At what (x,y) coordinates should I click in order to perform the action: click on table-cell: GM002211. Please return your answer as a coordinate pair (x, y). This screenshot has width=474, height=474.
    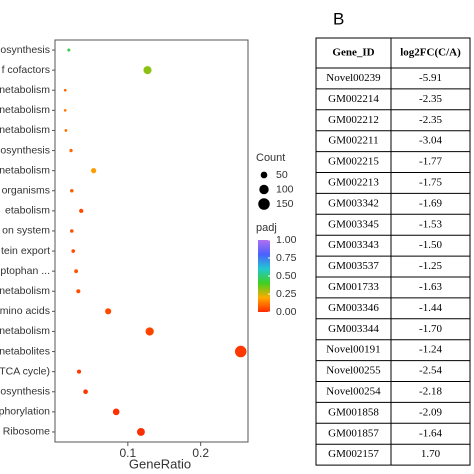
    Looking at the image, I should click on (353, 141).